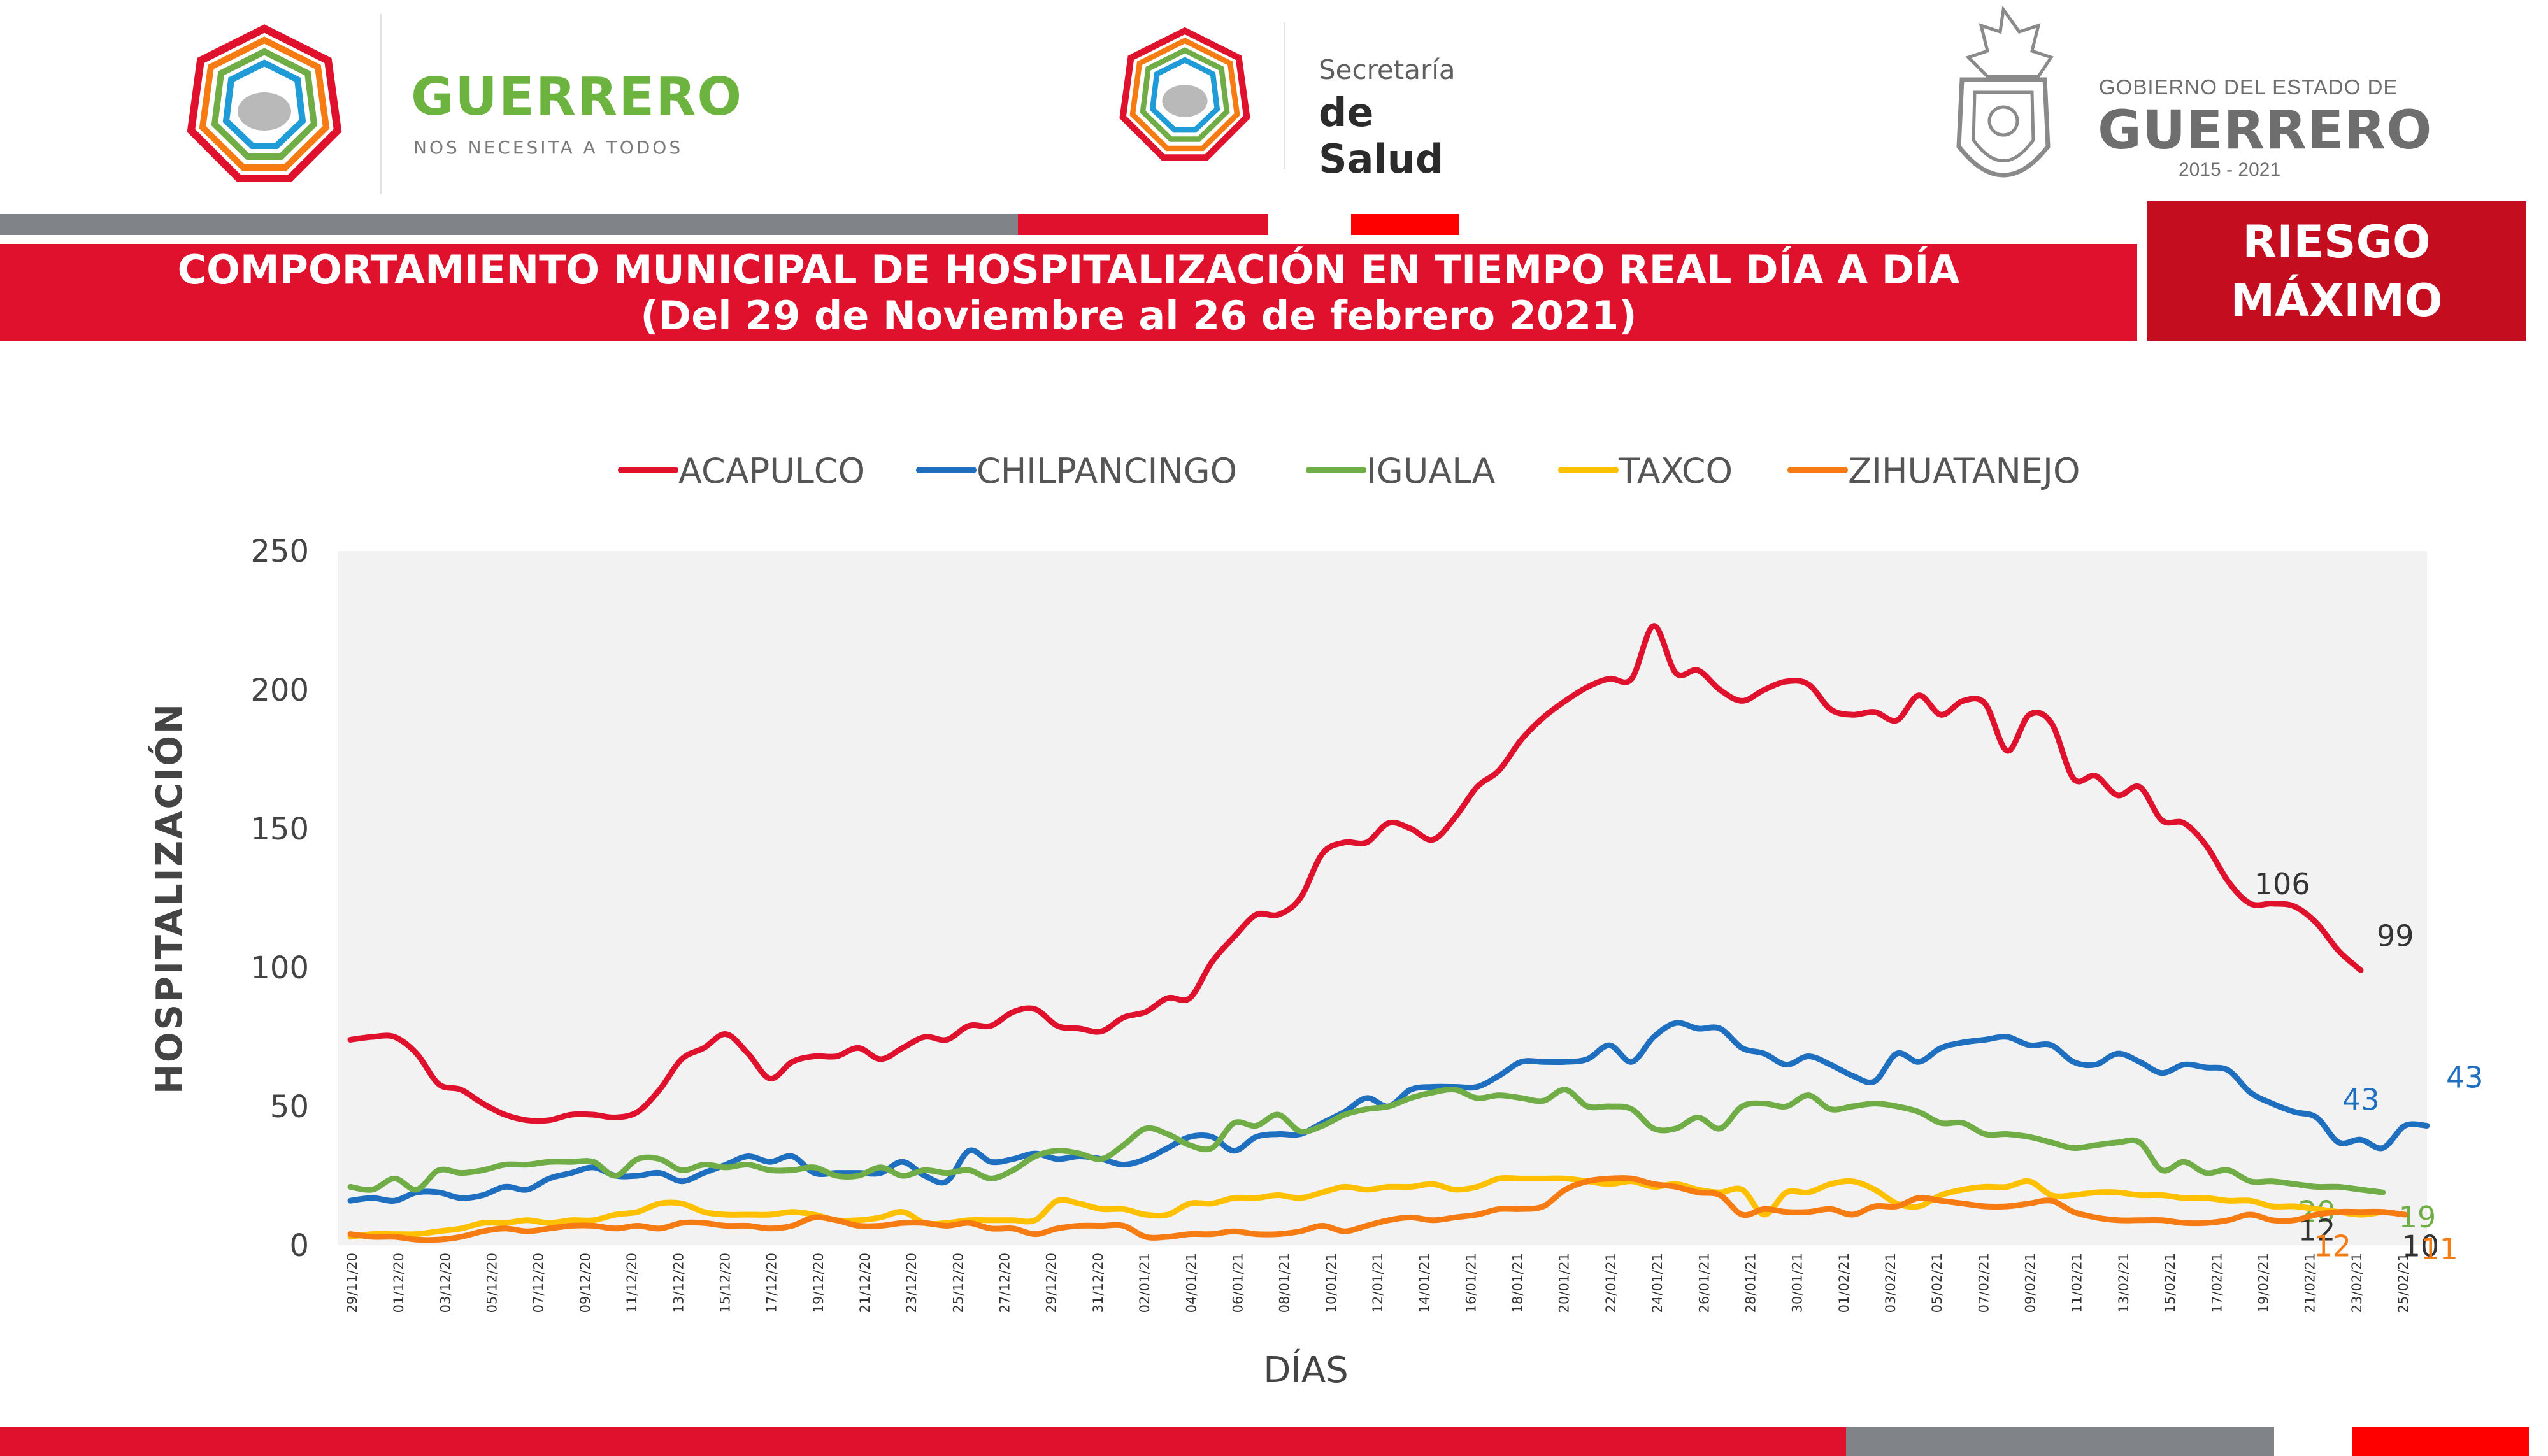  I want to click on x-tick-label: 03/02/21, so click(1891, 1283).